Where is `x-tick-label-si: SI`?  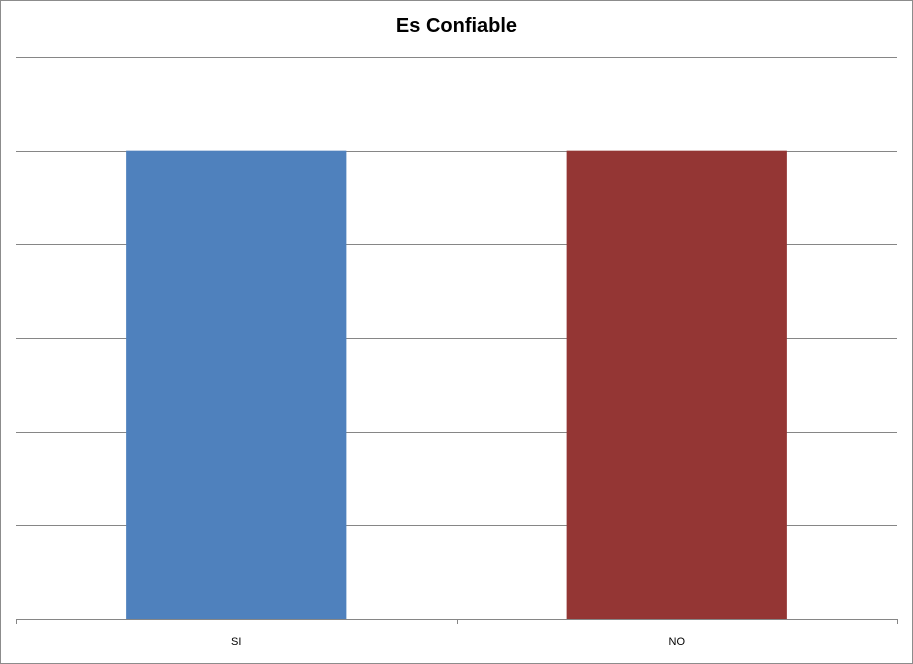 x-tick-label-si: SI is located at coordinates (236, 642).